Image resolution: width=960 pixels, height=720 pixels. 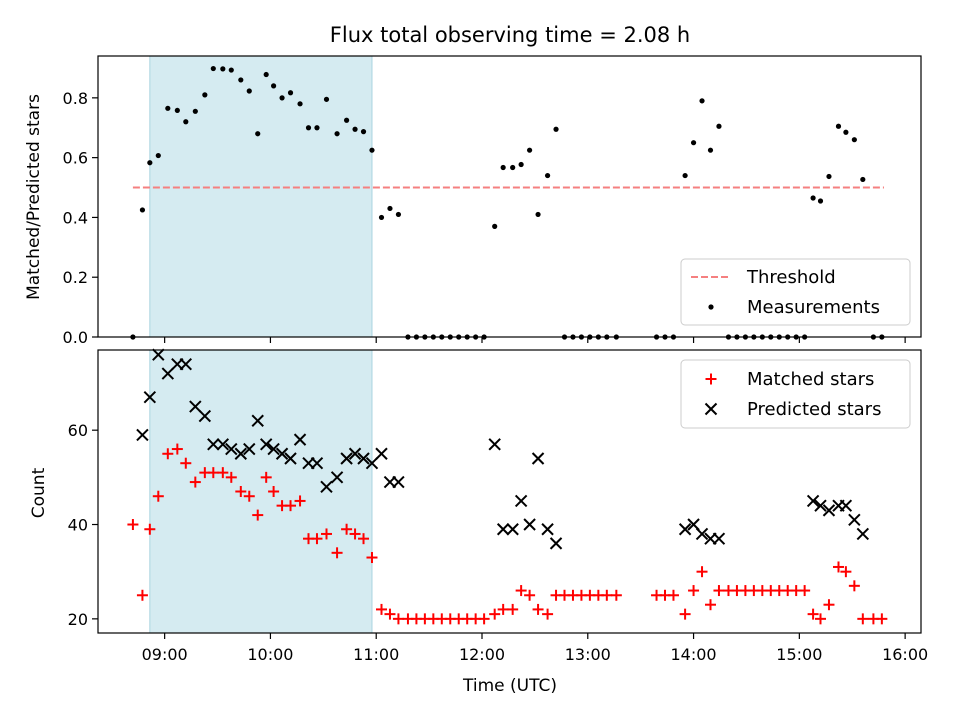 What do you see at coordinates (78, 619) in the screenshot?
I see `y-tick-label: 20` at bounding box center [78, 619].